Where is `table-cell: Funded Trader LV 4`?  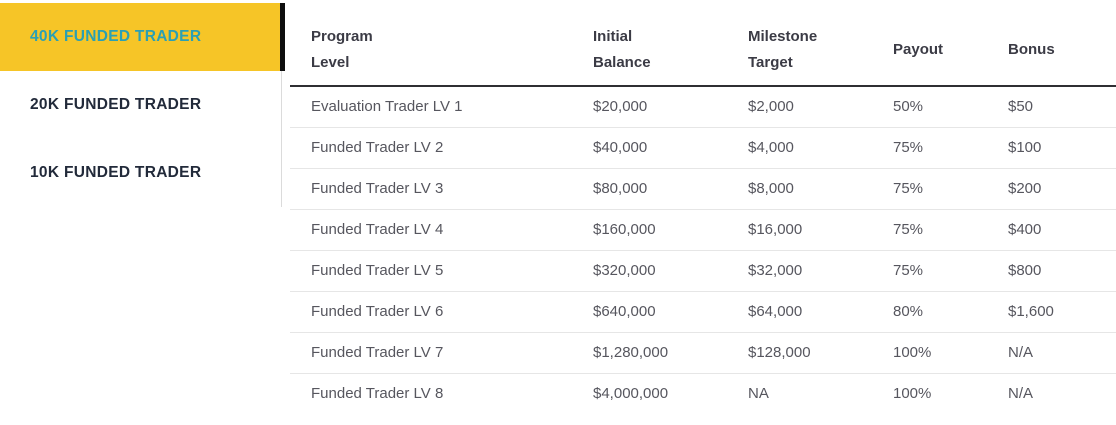
table-cell: Funded Trader LV 4 is located at coordinates (377, 229).